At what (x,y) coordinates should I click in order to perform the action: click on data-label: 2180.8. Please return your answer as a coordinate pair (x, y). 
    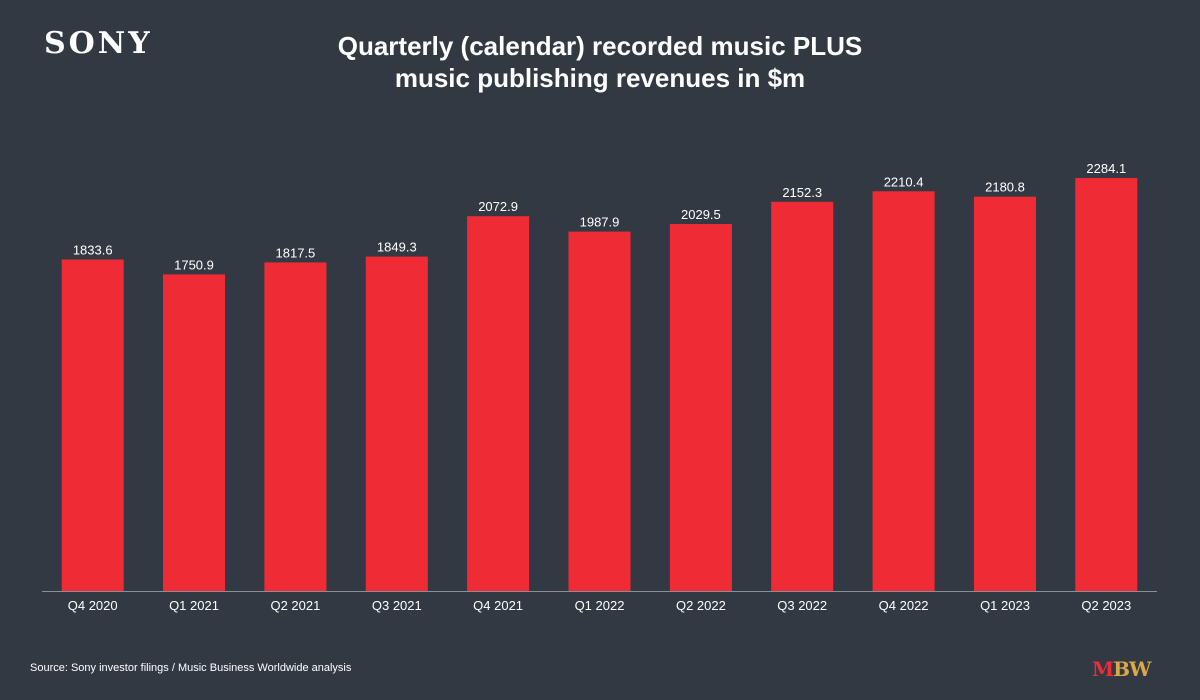
    Looking at the image, I should click on (1005, 187).